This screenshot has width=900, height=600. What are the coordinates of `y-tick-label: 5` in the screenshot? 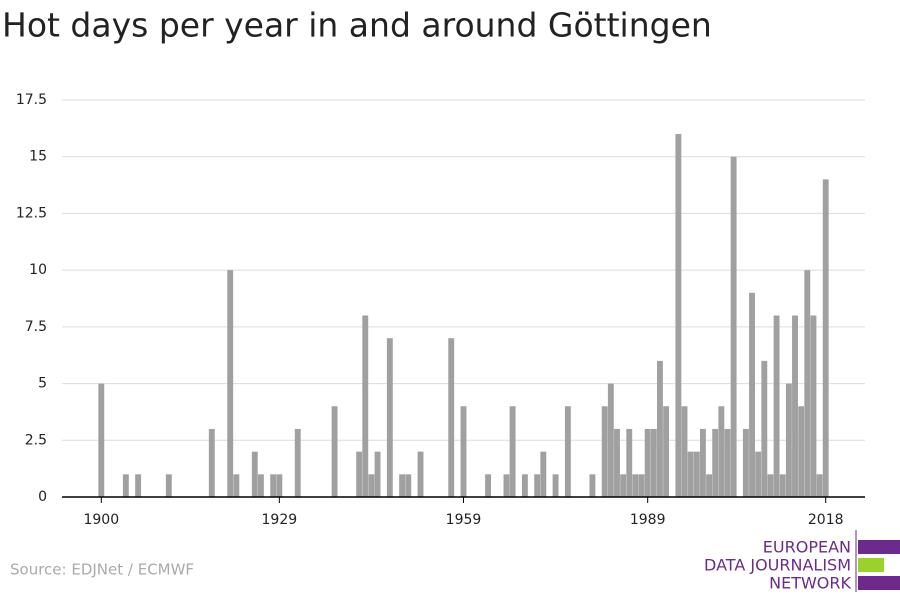 It's located at (42, 384).